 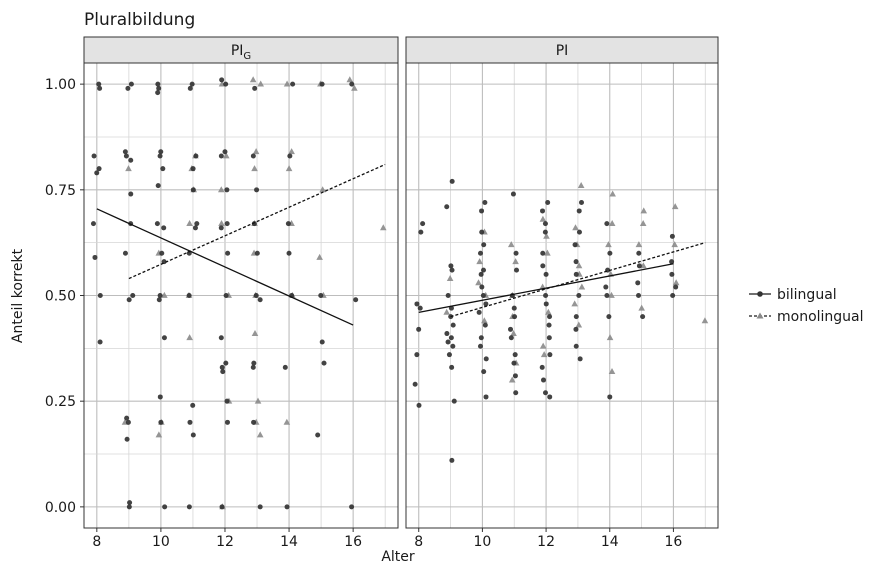 I want to click on x-tick-label: 14, so click(x=610, y=542).